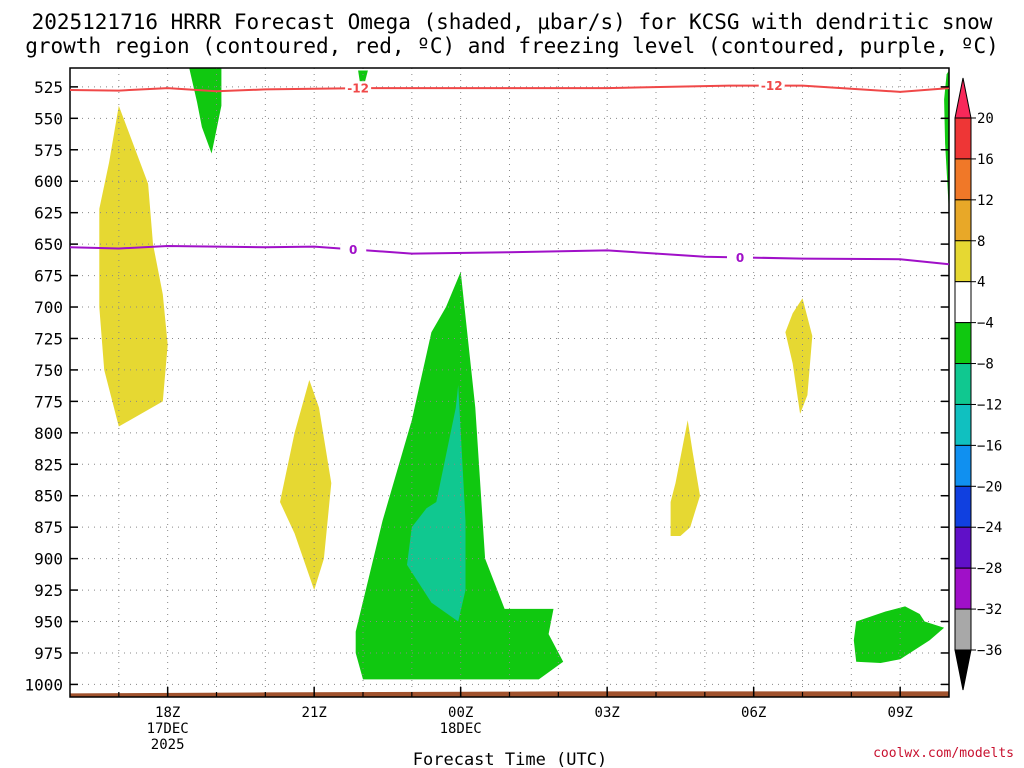  I want to click on credit-text: coolwx.com/modelts, so click(943, 753).